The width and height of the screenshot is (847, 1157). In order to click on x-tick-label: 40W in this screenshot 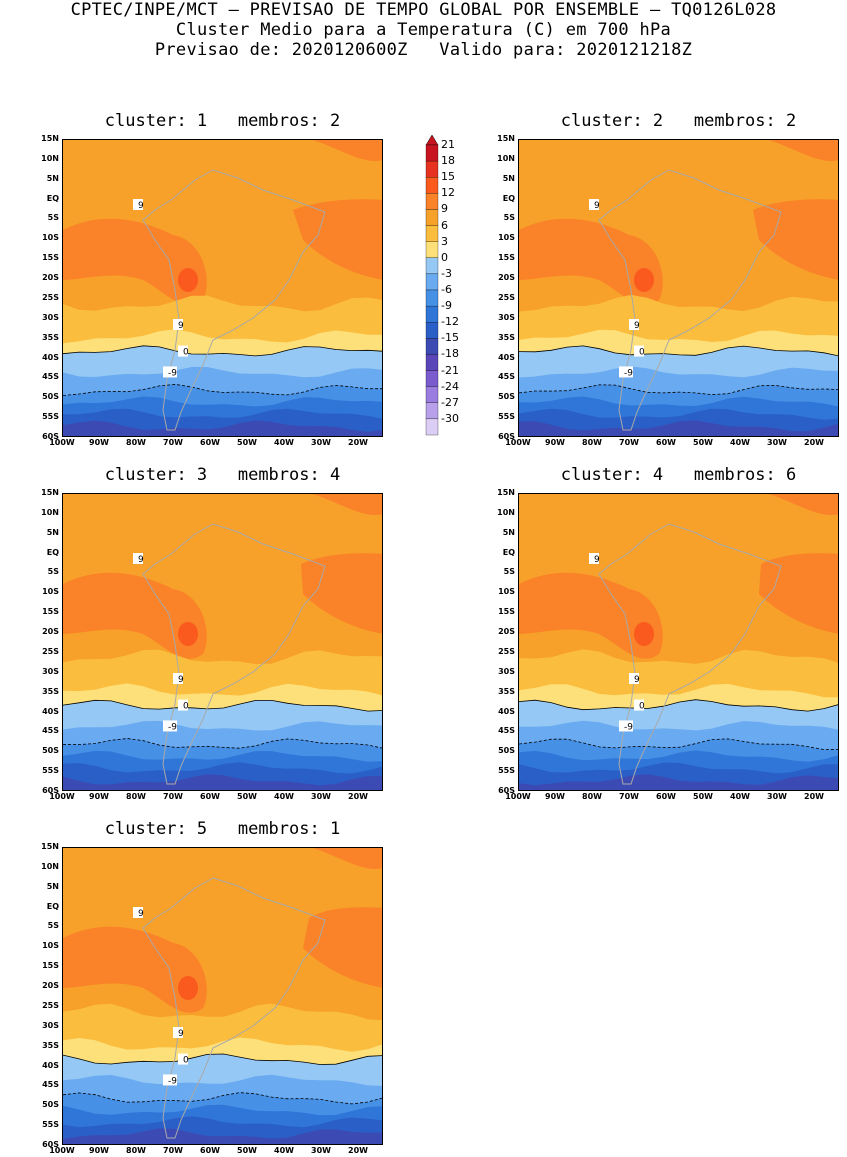, I will do `click(284, 796)`.